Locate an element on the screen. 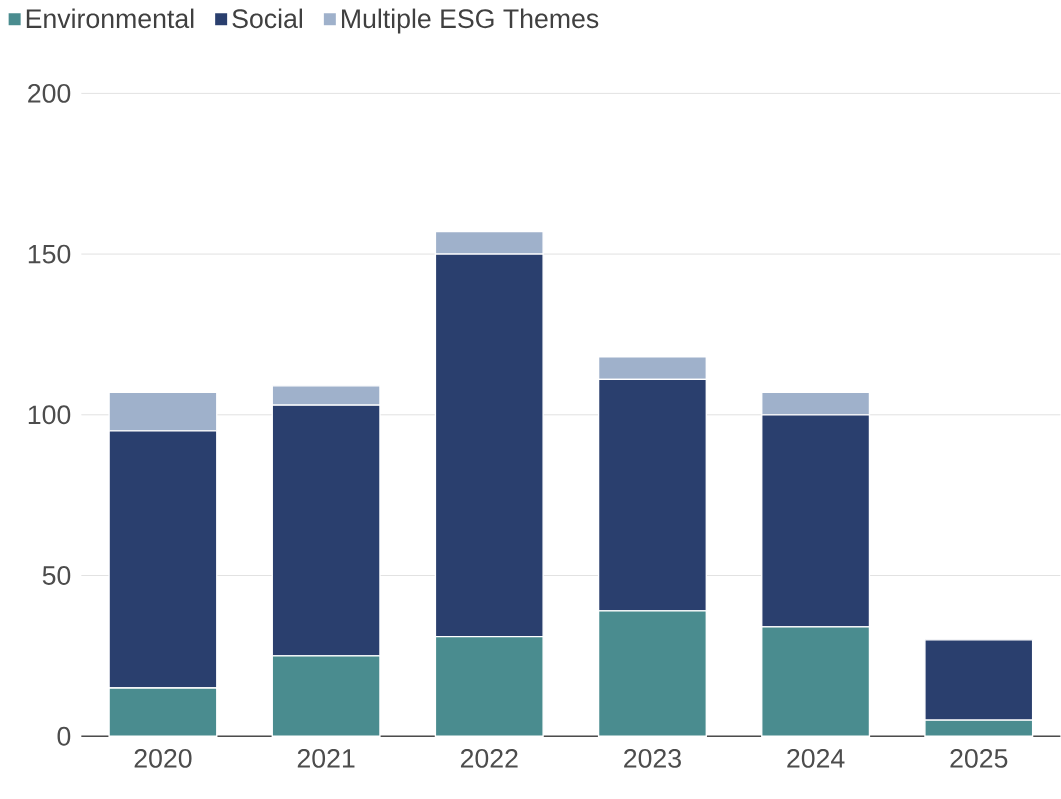 The height and width of the screenshot is (799, 1061). x-tick-label: 2021 is located at coordinates (326, 758).